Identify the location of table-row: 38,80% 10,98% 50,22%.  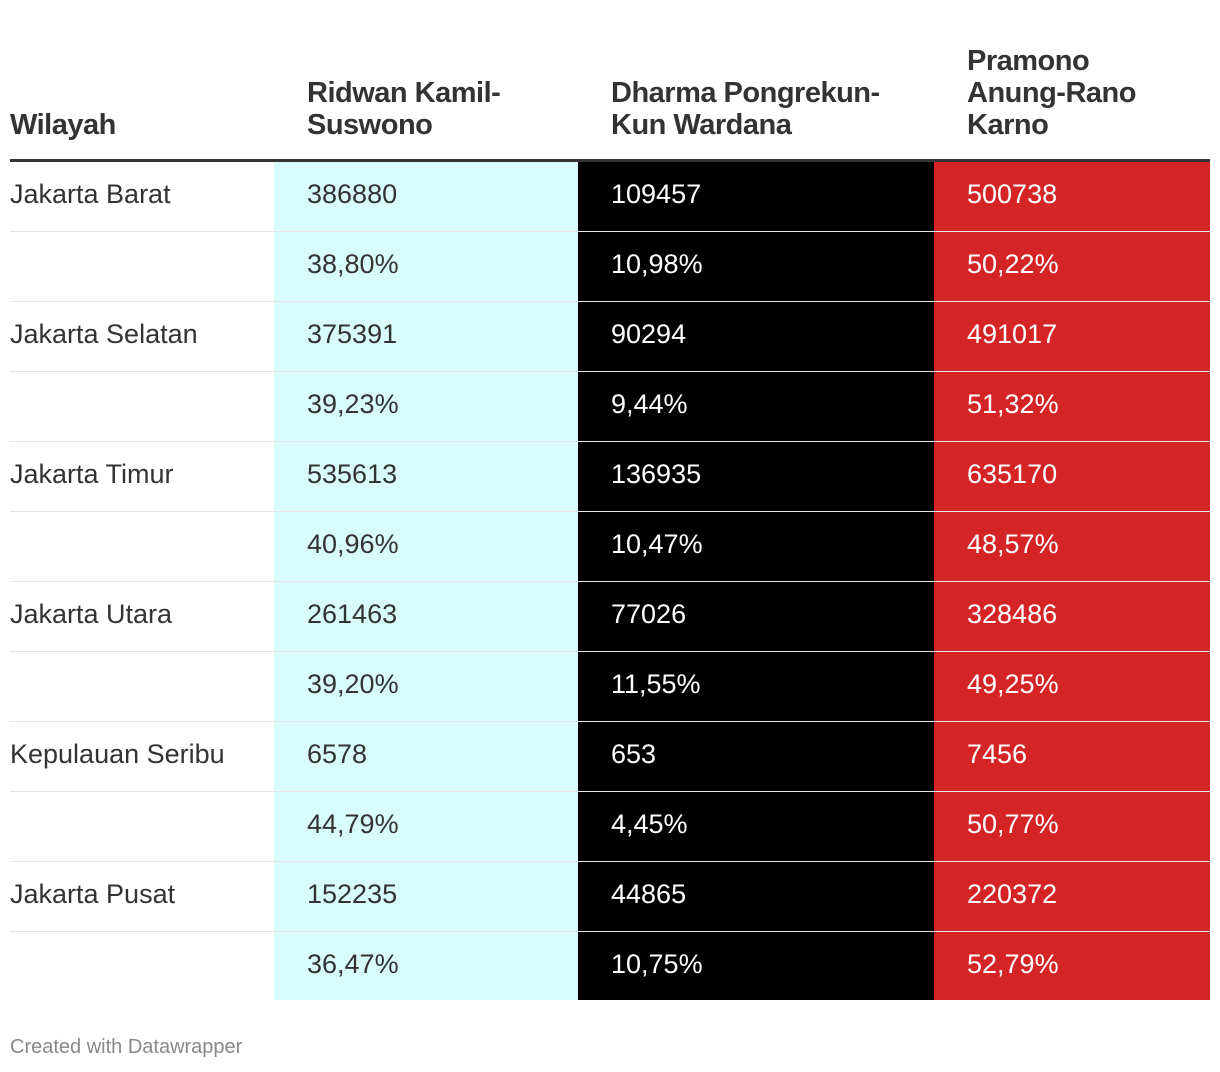
(610, 267).